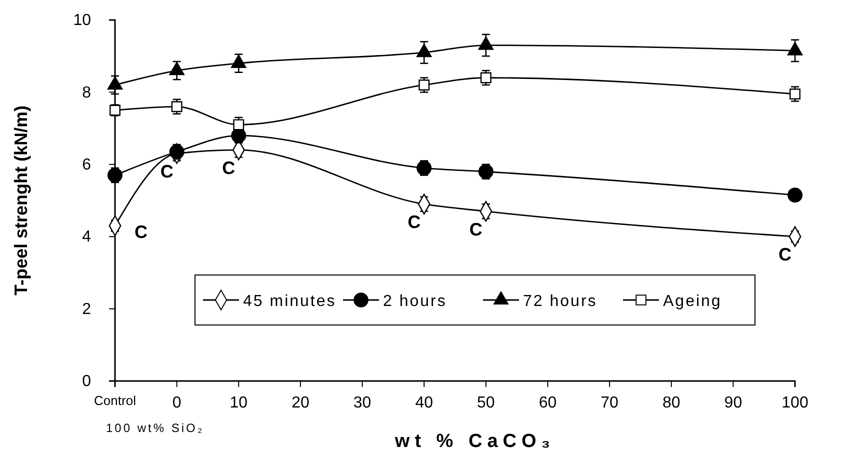 Image resolution: width=850 pixels, height=457 pixels. Describe the element at coordinates (424, 403) in the screenshot. I see `x-tick-label: 40` at that location.